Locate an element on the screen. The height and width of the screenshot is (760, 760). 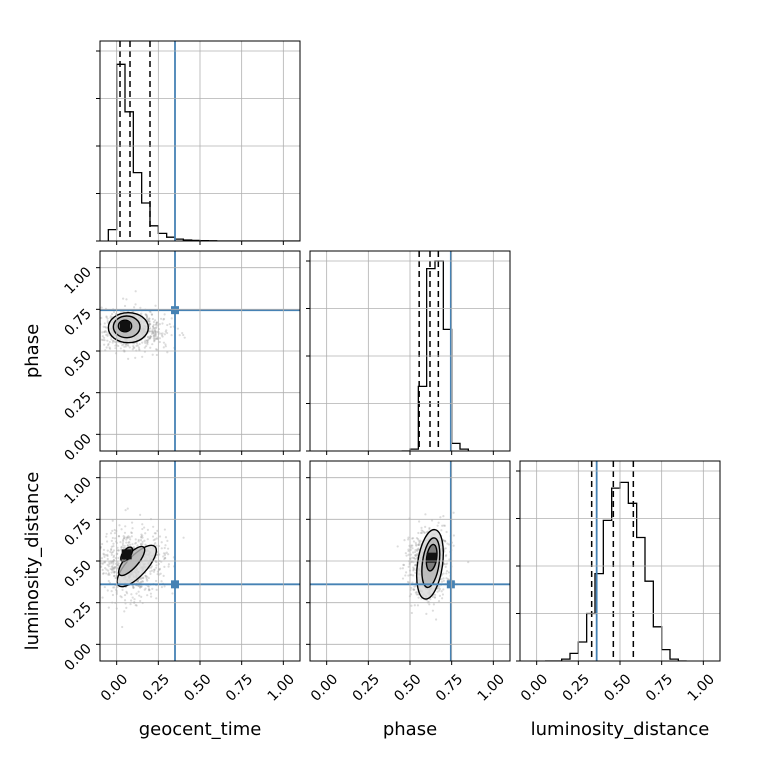
panel-content is located at coordinates (410, 561).